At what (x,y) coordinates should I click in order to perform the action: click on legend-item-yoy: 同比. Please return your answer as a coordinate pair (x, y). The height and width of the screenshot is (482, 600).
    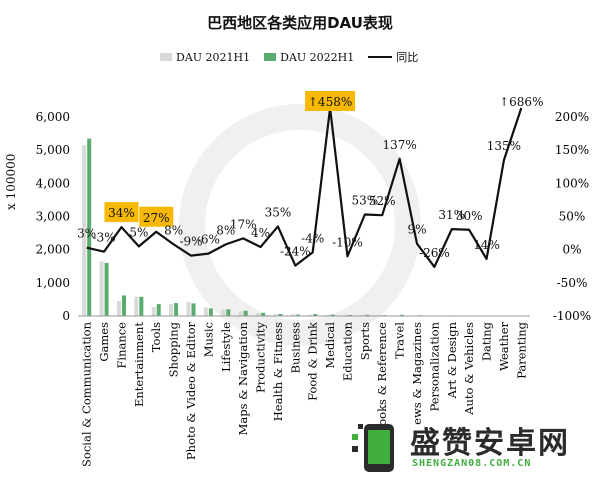
    Looking at the image, I should click on (393, 57).